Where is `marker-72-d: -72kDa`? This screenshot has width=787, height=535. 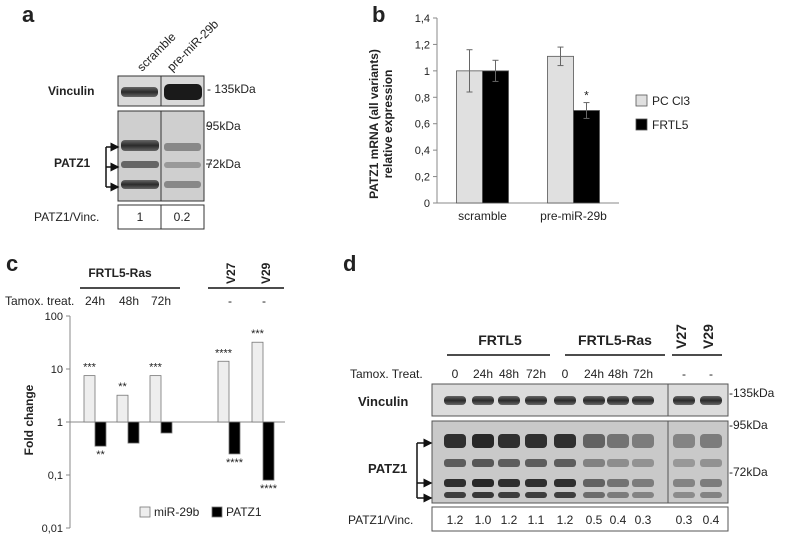 marker-72-d: -72kDa is located at coordinates (748, 472).